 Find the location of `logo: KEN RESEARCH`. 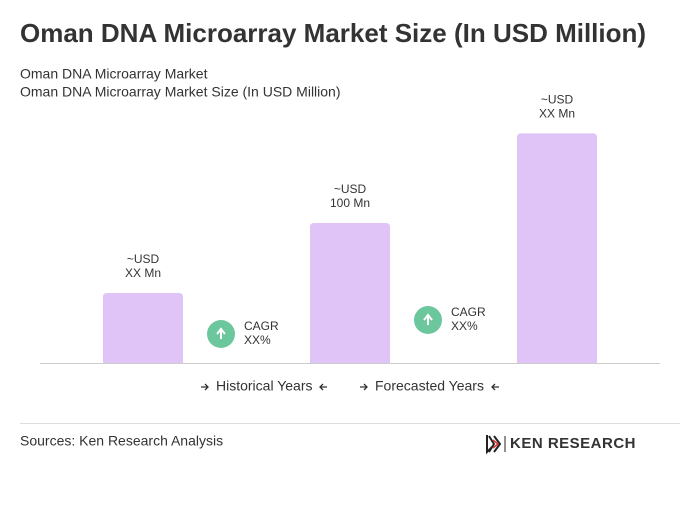

logo: KEN RESEARCH is located at coordinates (561, 445).